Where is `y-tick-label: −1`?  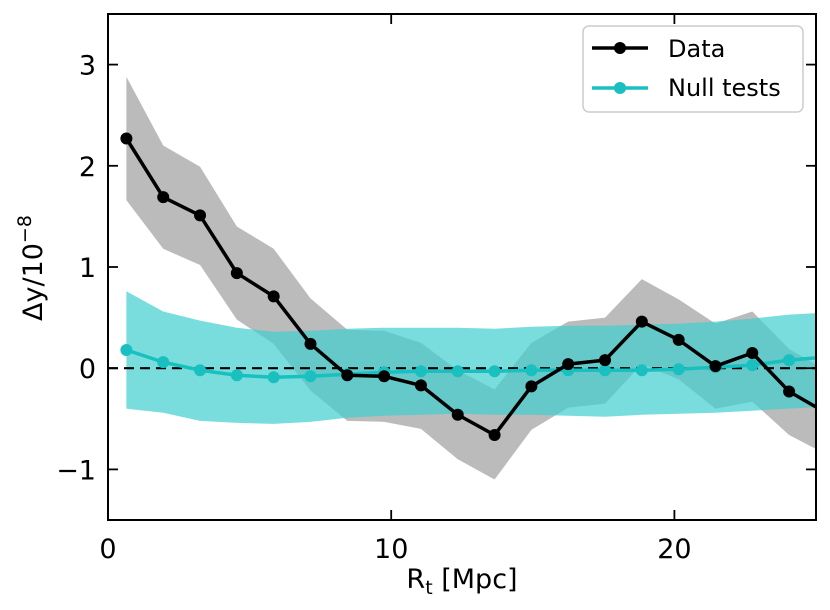
y-tick-label: −1 is located at coordinates (76, 470).